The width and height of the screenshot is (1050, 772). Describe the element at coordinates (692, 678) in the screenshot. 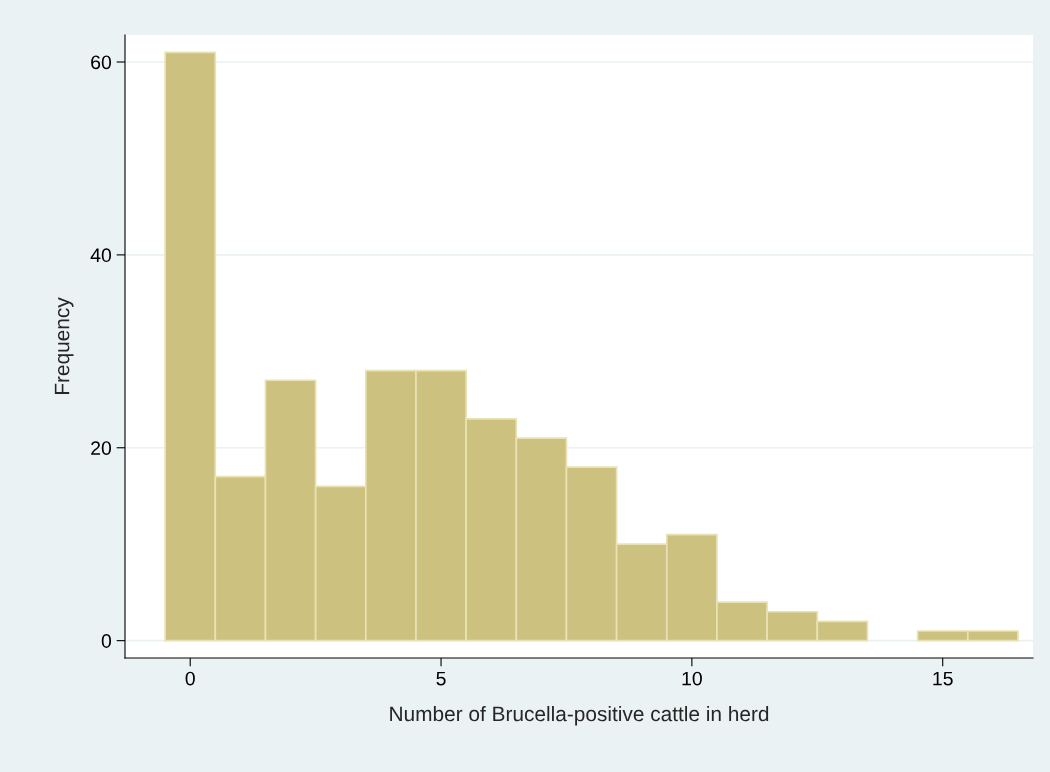

I see `x-tick-label: 10` at that location.